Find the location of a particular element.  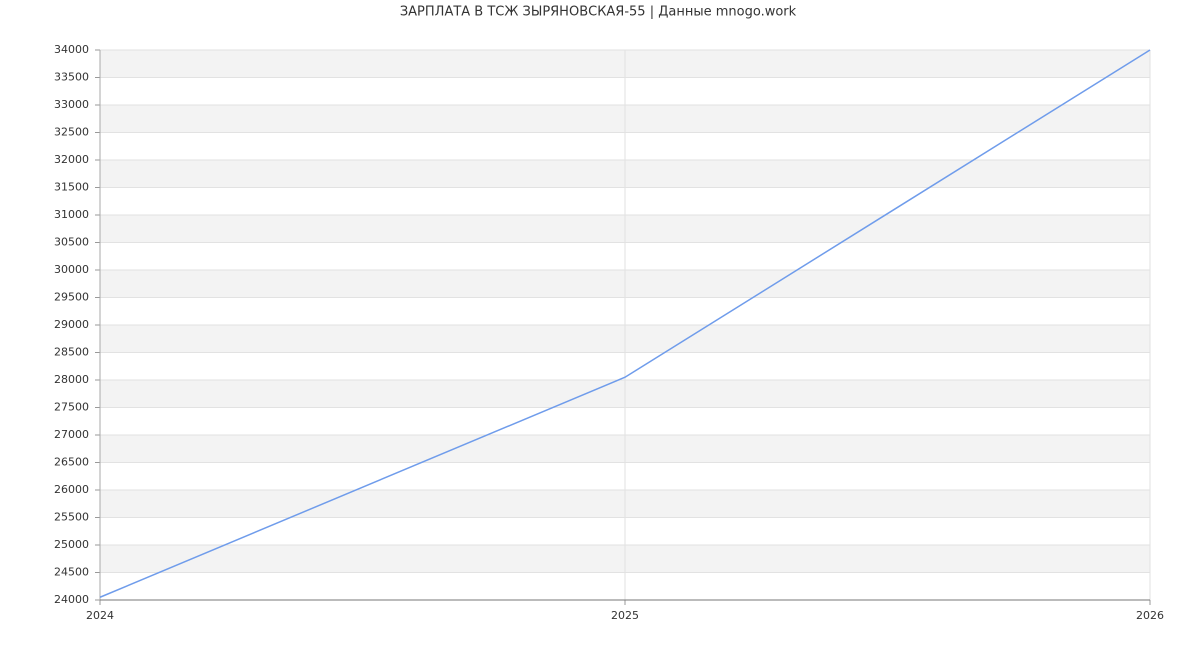

y-tick-label: 32000 is located at coordinates (71, 159).